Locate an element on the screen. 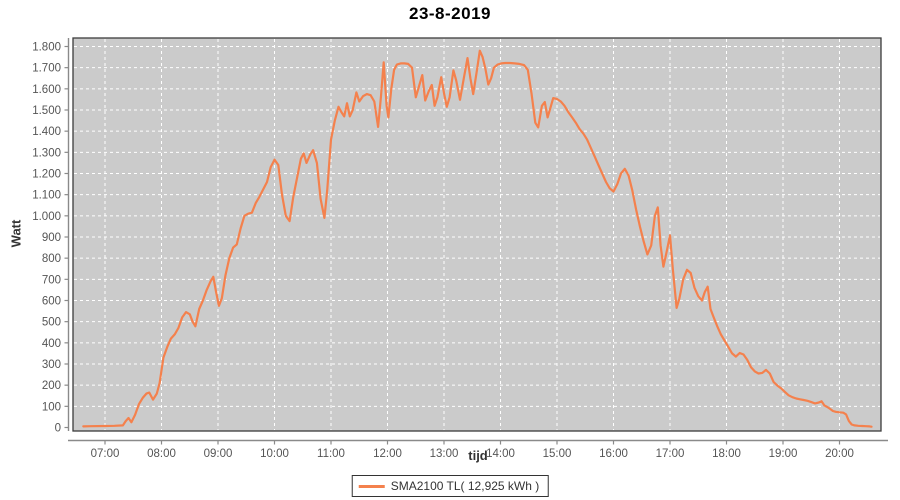  y-tick-label: 1.200 is located at coordinates (46, 175).